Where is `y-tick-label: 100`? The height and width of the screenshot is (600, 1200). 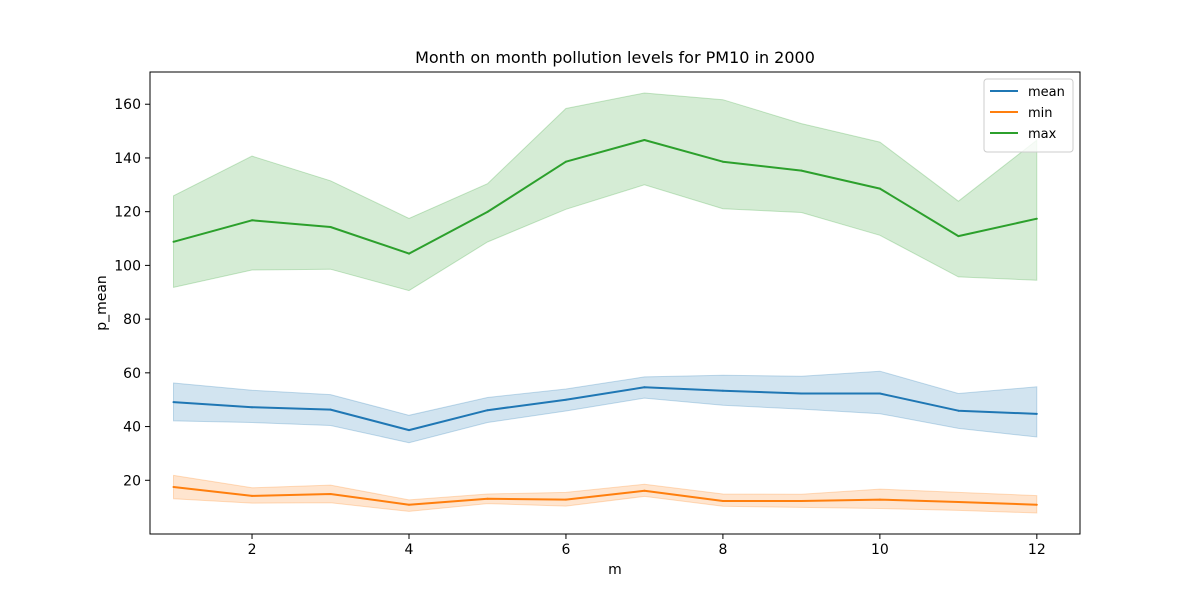
y-tick-label: 100 is located at coordinates (127, 266).